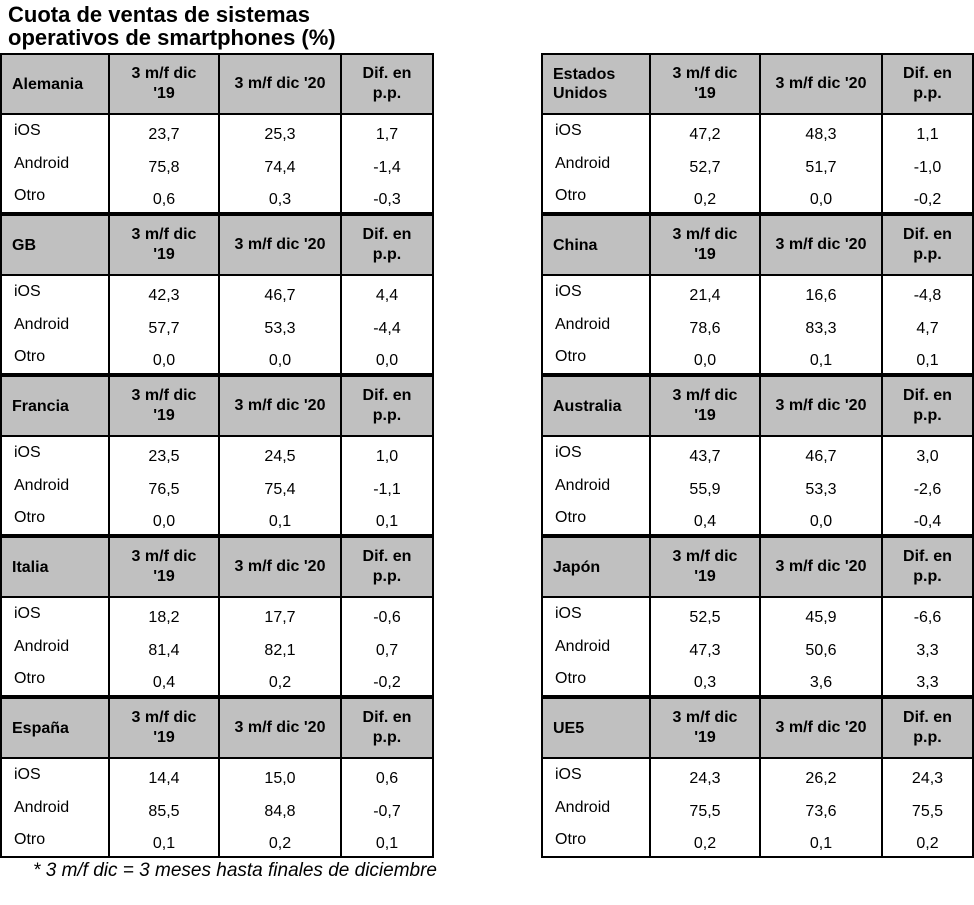 This screenshot has height=905, width=974. I want to click on value-cell: -1,1, so click(387, 485).